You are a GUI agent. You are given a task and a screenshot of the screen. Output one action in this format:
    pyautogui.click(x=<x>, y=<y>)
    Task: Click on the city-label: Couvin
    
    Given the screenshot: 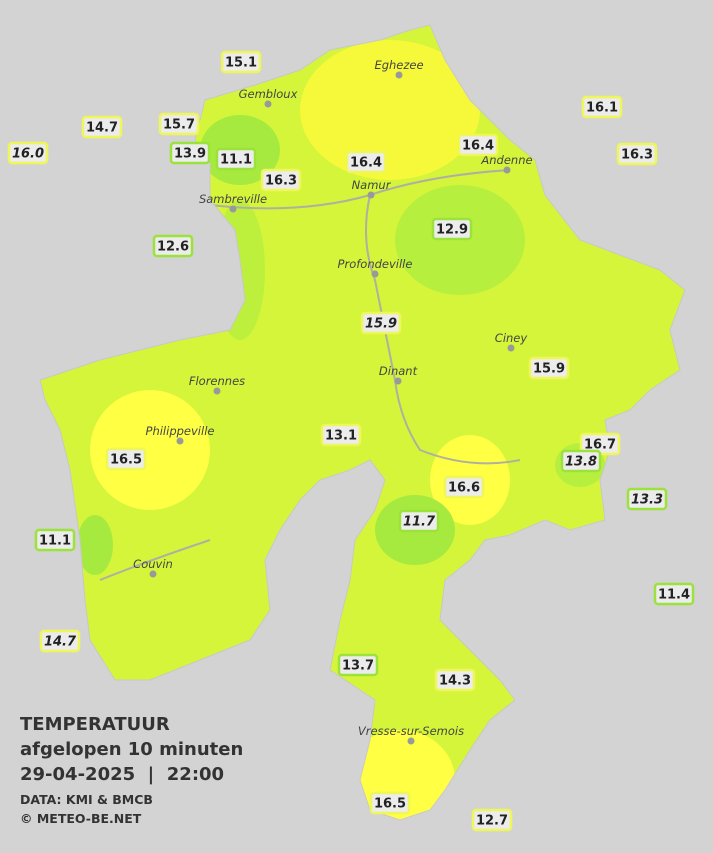 What is the action you would take?
    pyautogui.click(x=153, y=564)
    